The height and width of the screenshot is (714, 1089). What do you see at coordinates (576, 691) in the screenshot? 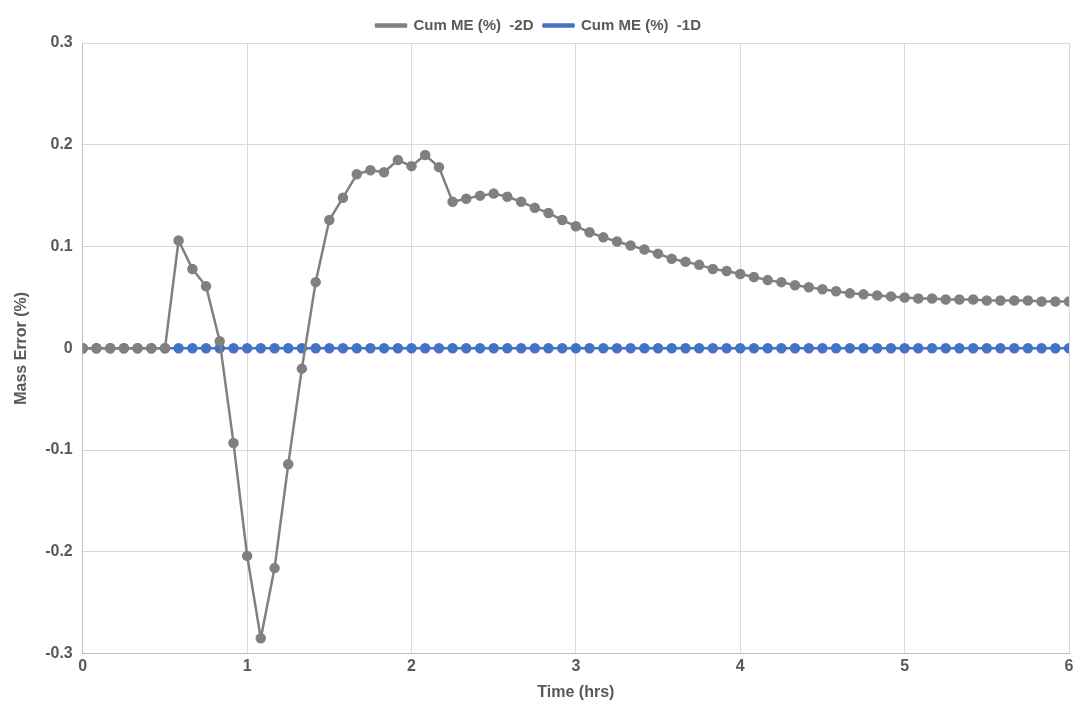
I see `x-axis-title: Time (hrs)` at bounding box center [576, 691].